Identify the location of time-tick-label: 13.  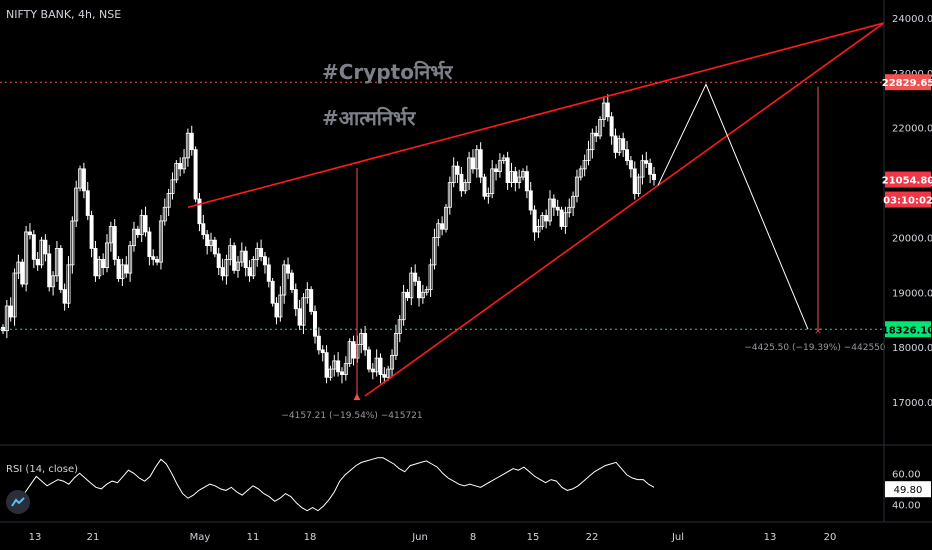
(35, 537).